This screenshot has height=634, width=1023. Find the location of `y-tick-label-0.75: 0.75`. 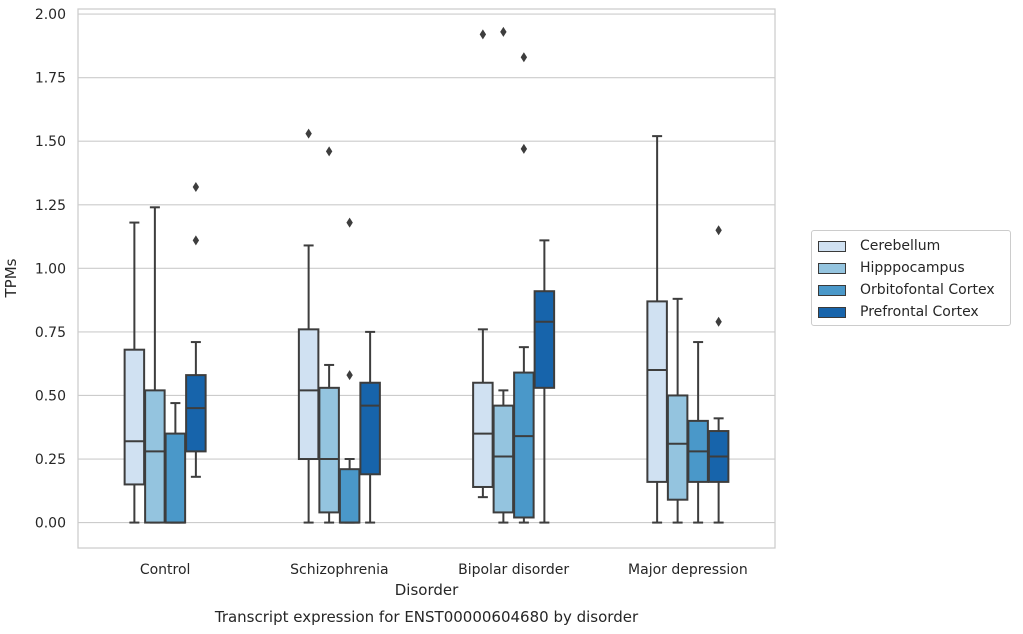

y-tick-label-0.75: 0.75 is located at coordinates (50, 333).